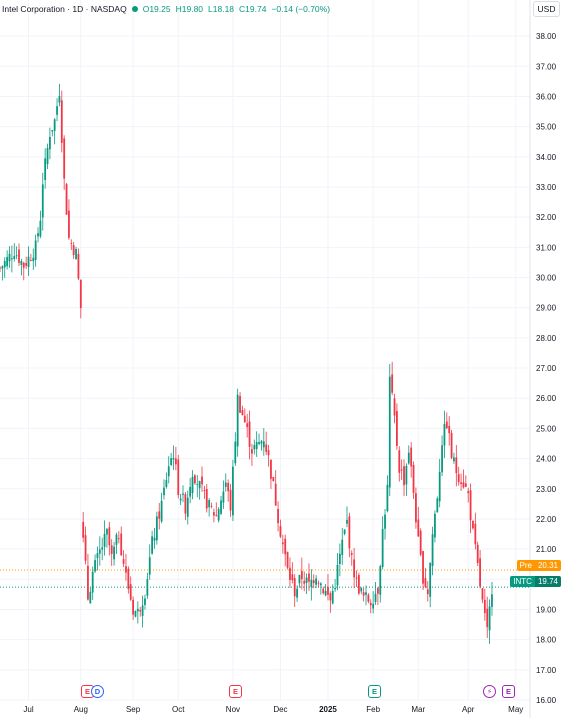 Image resolution: width=563 pixels, height=718 pixels. Describe the element at coordinates (489, 691) in the screenshot. I see `split-event-icon: ⚡` at that location.